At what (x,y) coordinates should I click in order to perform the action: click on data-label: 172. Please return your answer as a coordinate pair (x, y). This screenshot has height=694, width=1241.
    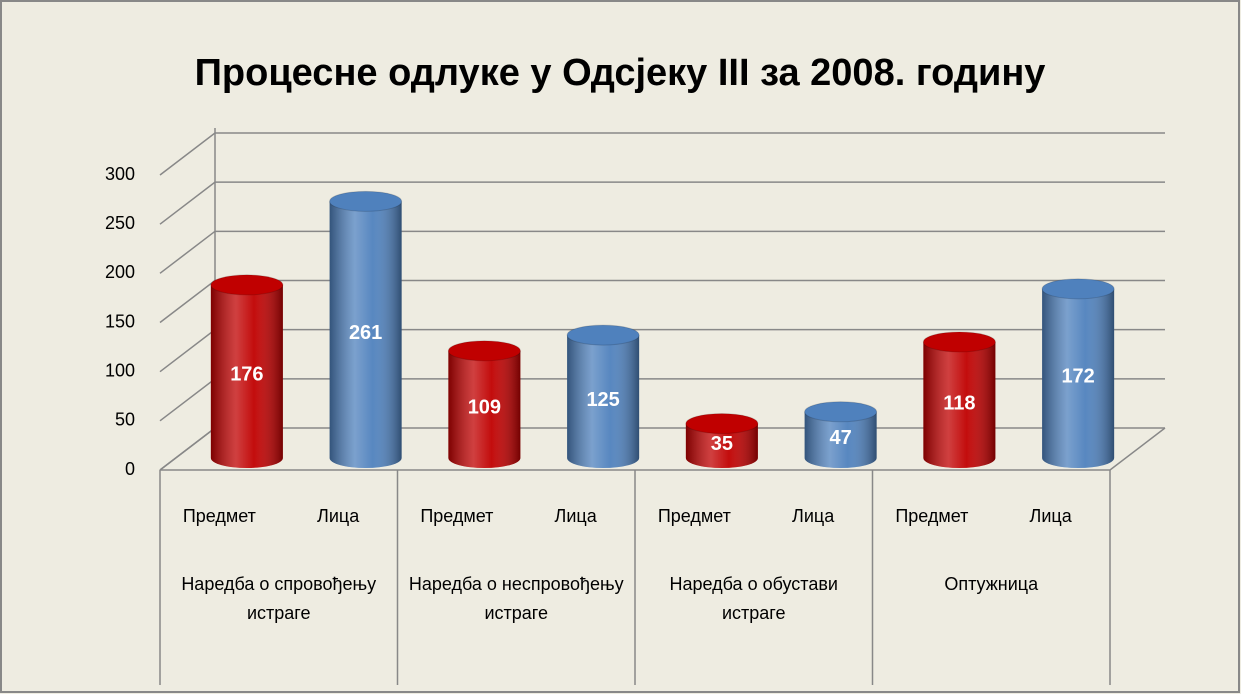
    Looking at the image, I should click on (1077, 377).